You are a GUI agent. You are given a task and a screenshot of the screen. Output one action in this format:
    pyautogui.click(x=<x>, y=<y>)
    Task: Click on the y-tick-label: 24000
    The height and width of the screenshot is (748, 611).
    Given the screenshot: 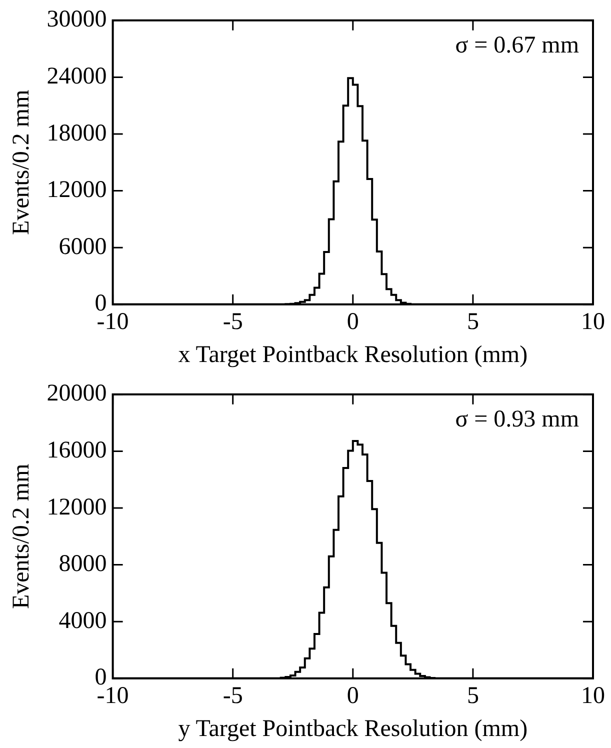 What is the action you would take?
    pyautogui.click(x=76, y=76)
    